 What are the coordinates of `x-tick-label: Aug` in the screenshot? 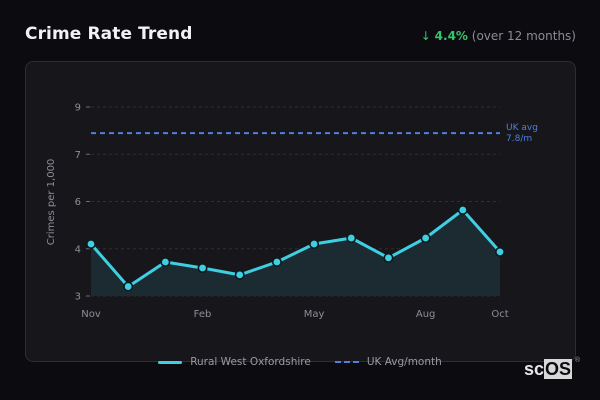 It's located at (426, 314).